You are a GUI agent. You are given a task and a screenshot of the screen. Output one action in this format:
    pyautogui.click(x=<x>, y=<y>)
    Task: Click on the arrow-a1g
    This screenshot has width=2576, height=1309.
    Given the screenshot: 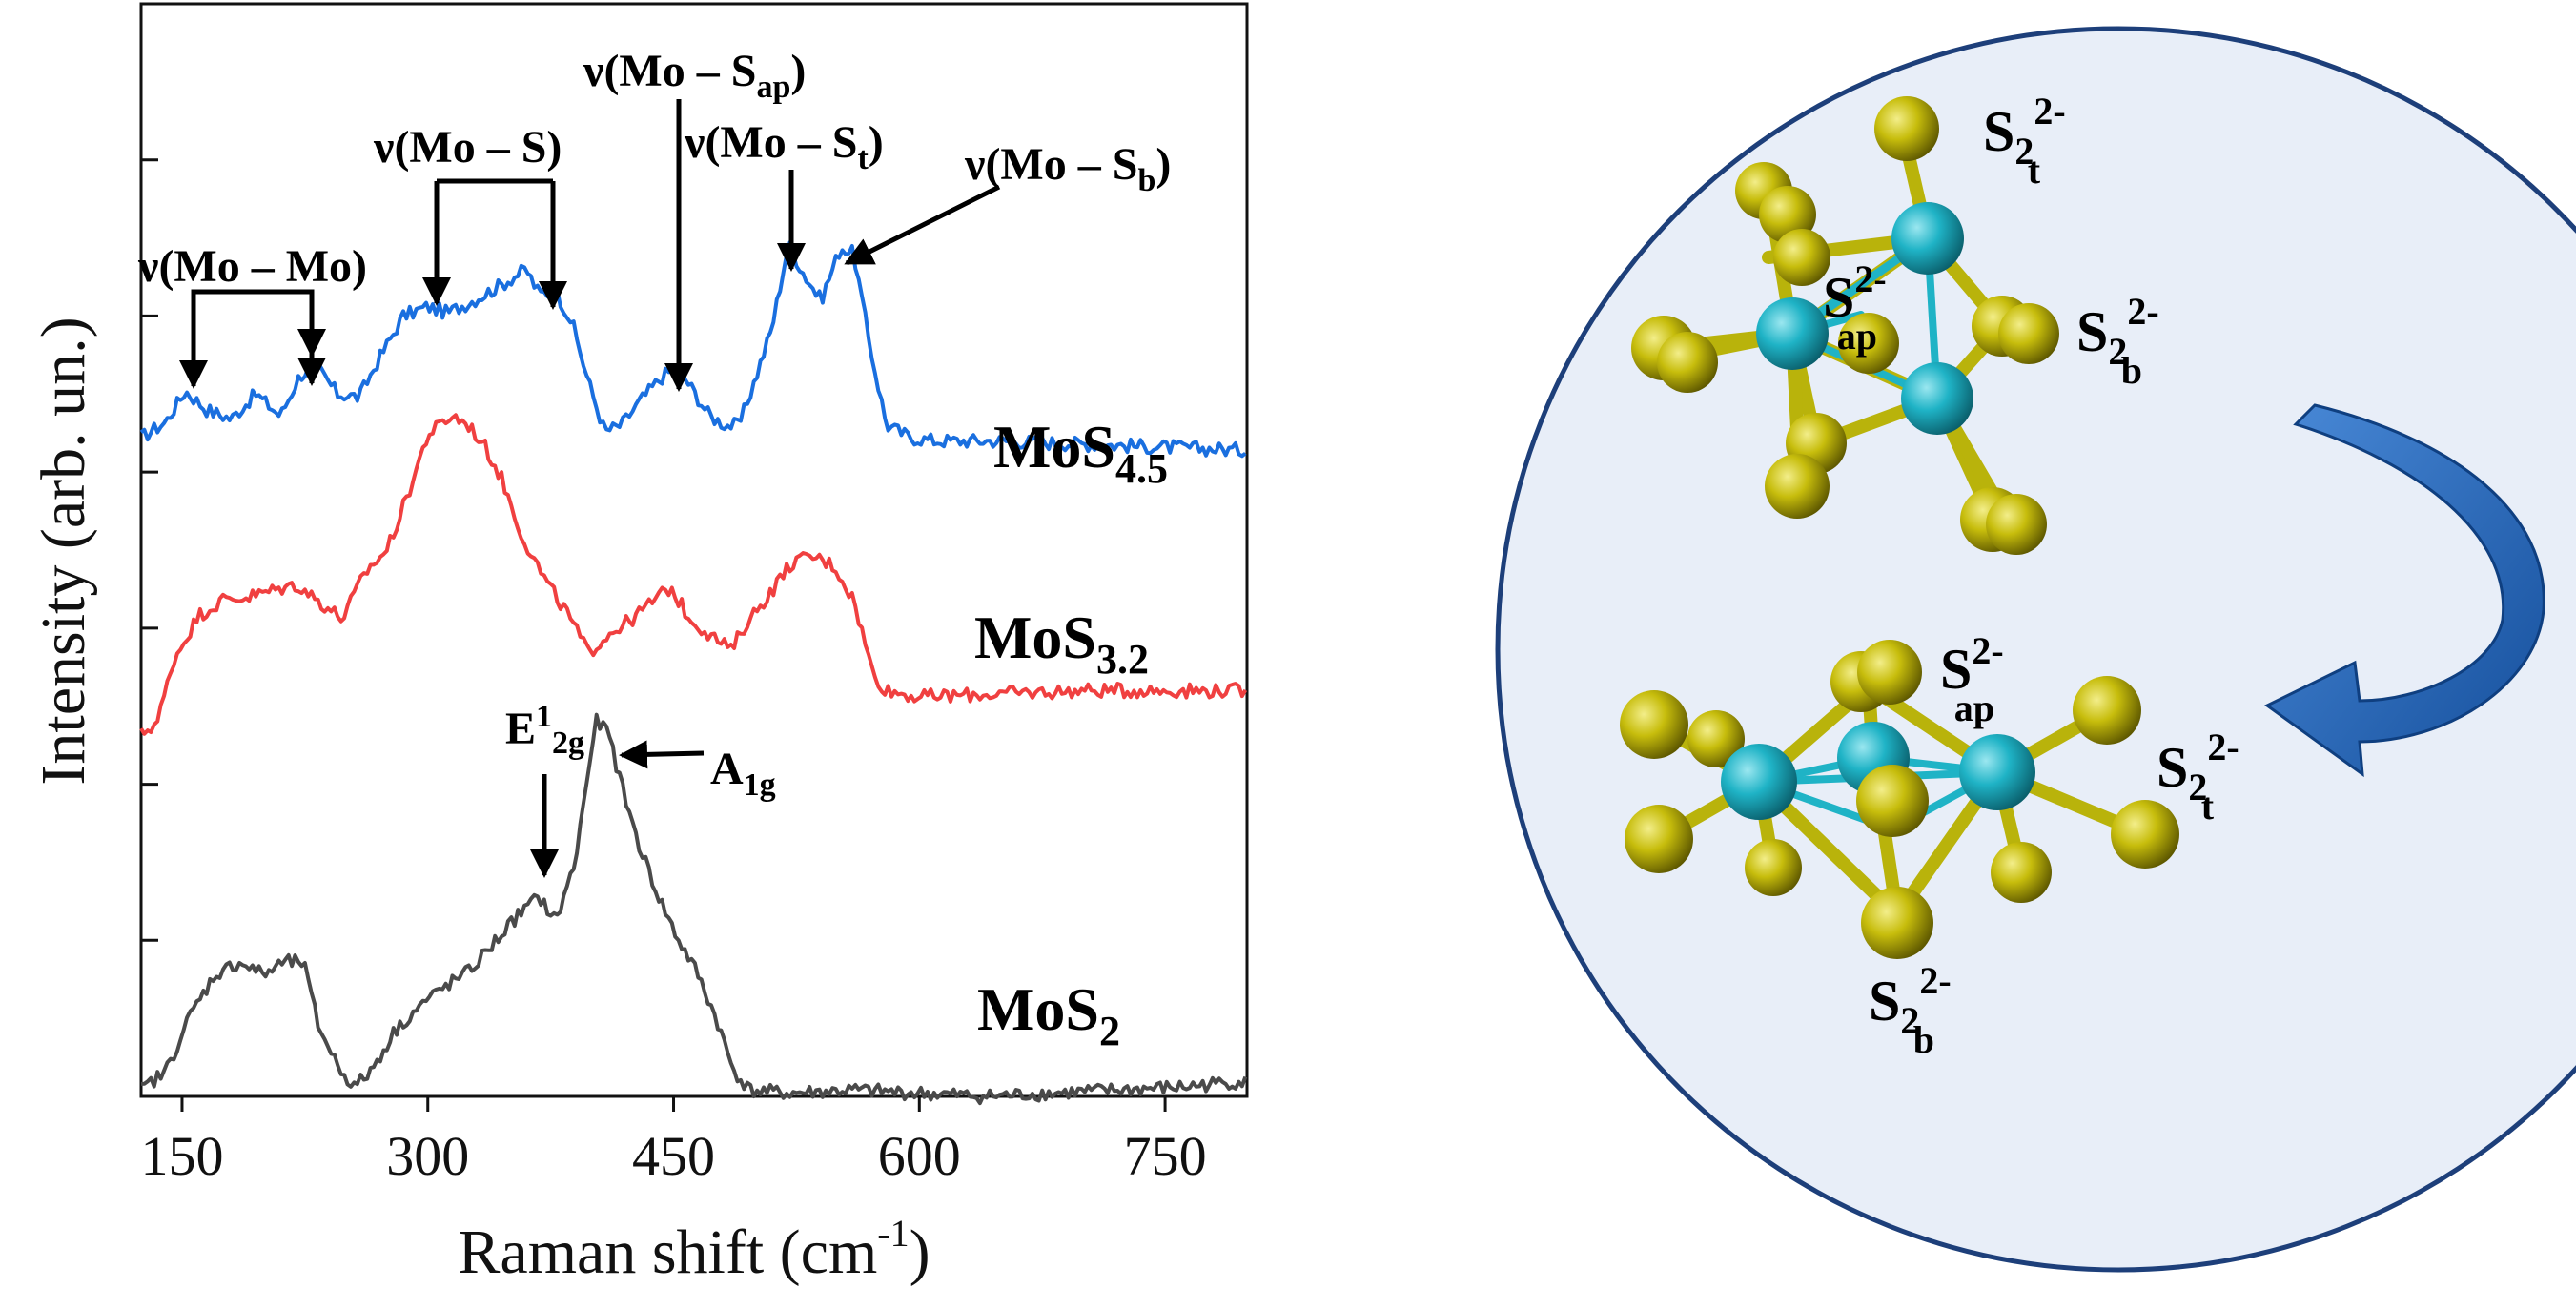 What is the action you would take?
    pyautogui.click(x=662, y=754)
    